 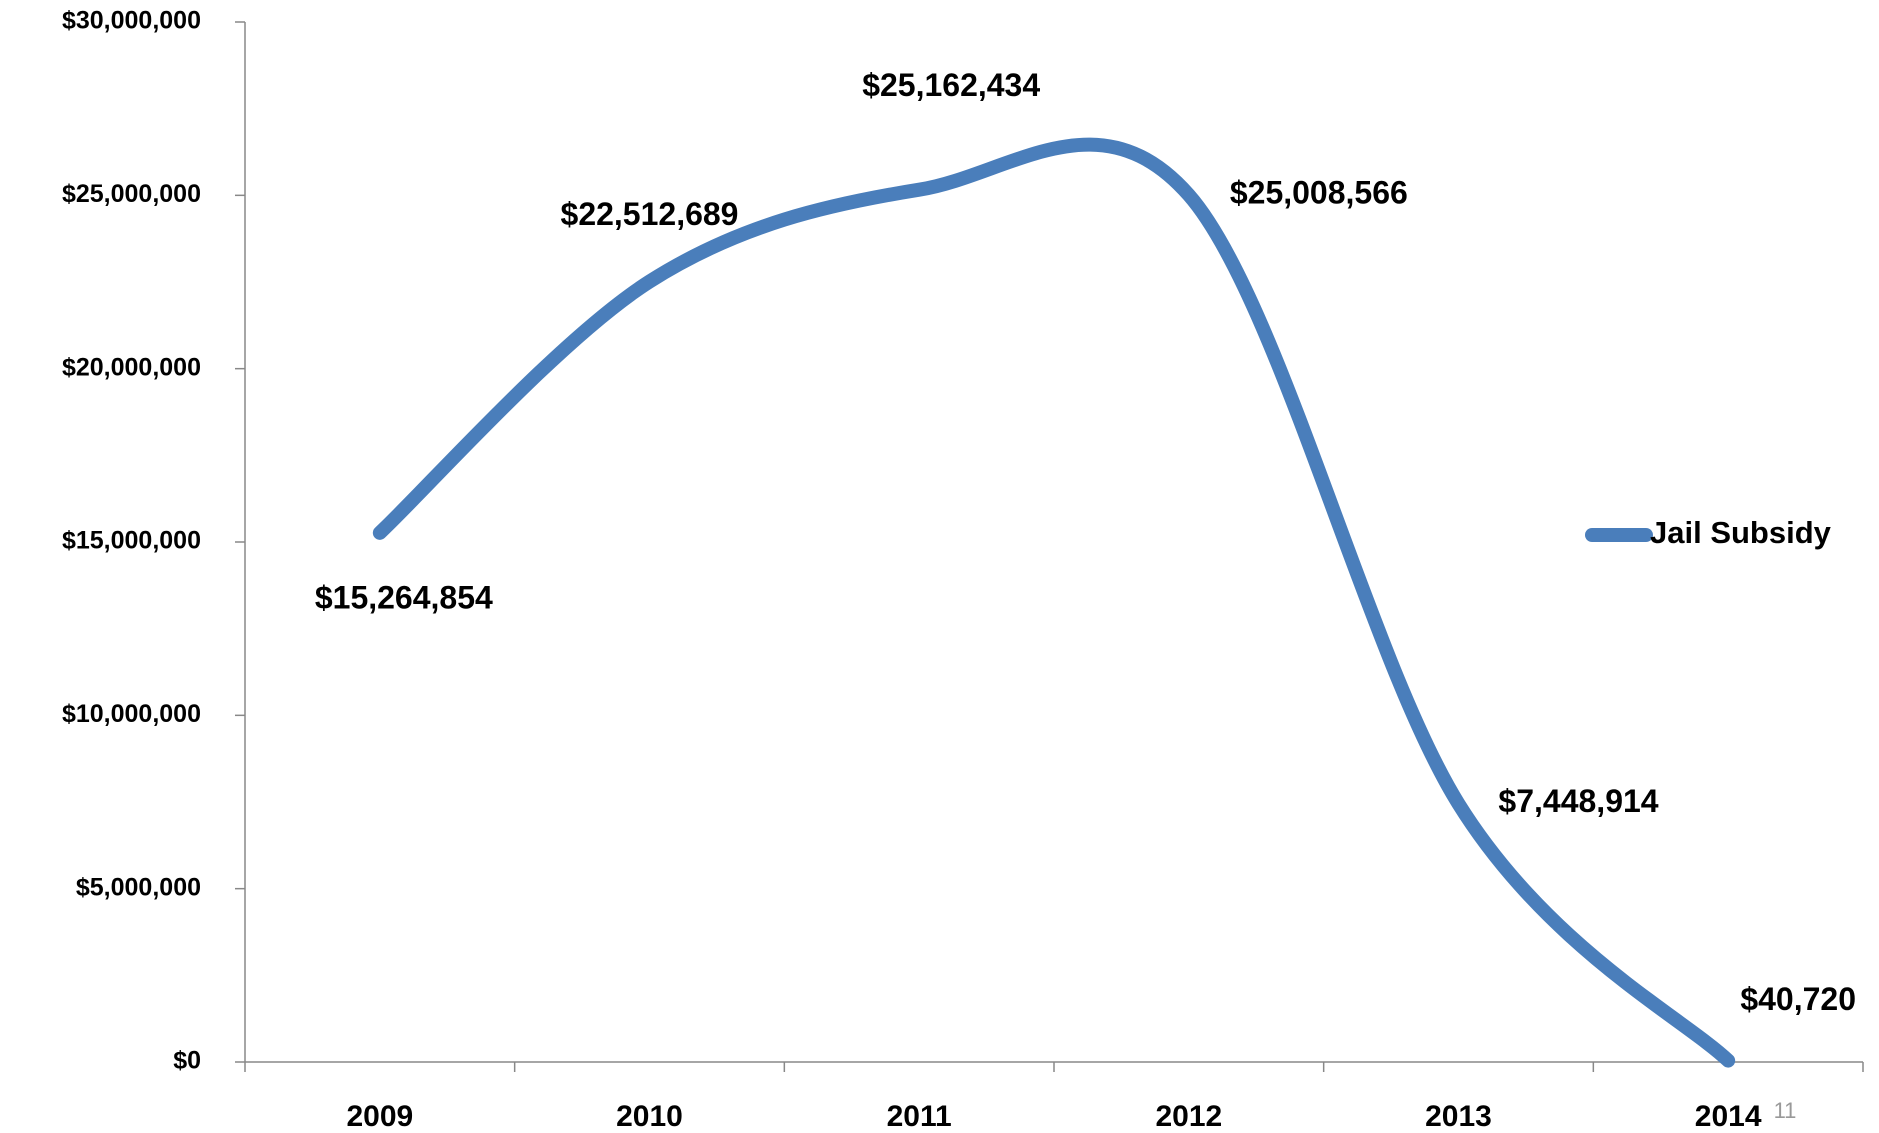 I want to click on x-tick-label: 2014, so click(x=1728, y=1116).